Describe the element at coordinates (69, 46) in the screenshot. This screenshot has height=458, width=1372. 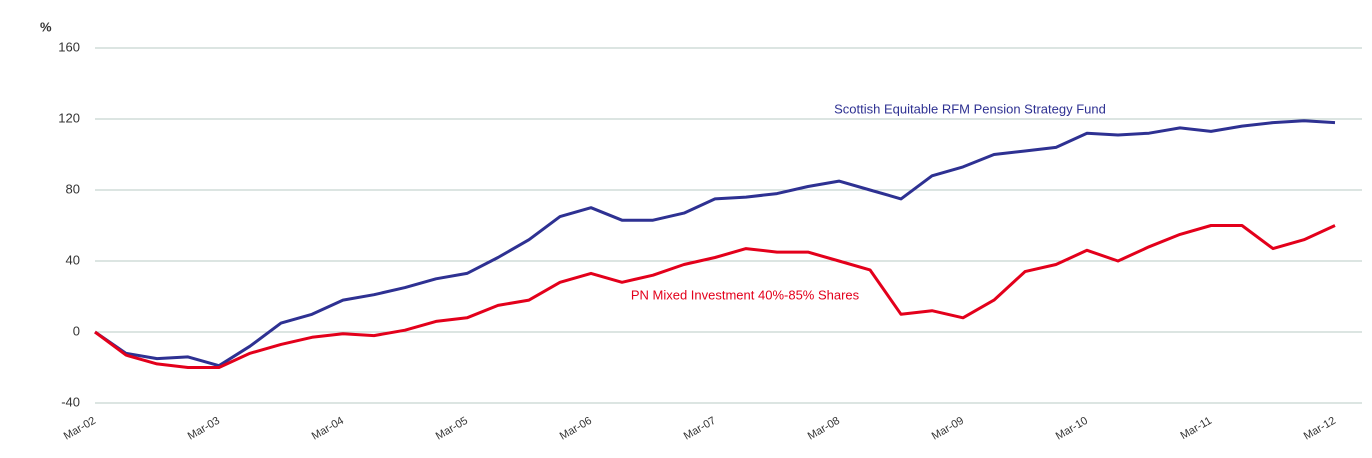
I see `y-tick-label: 160` at that location.